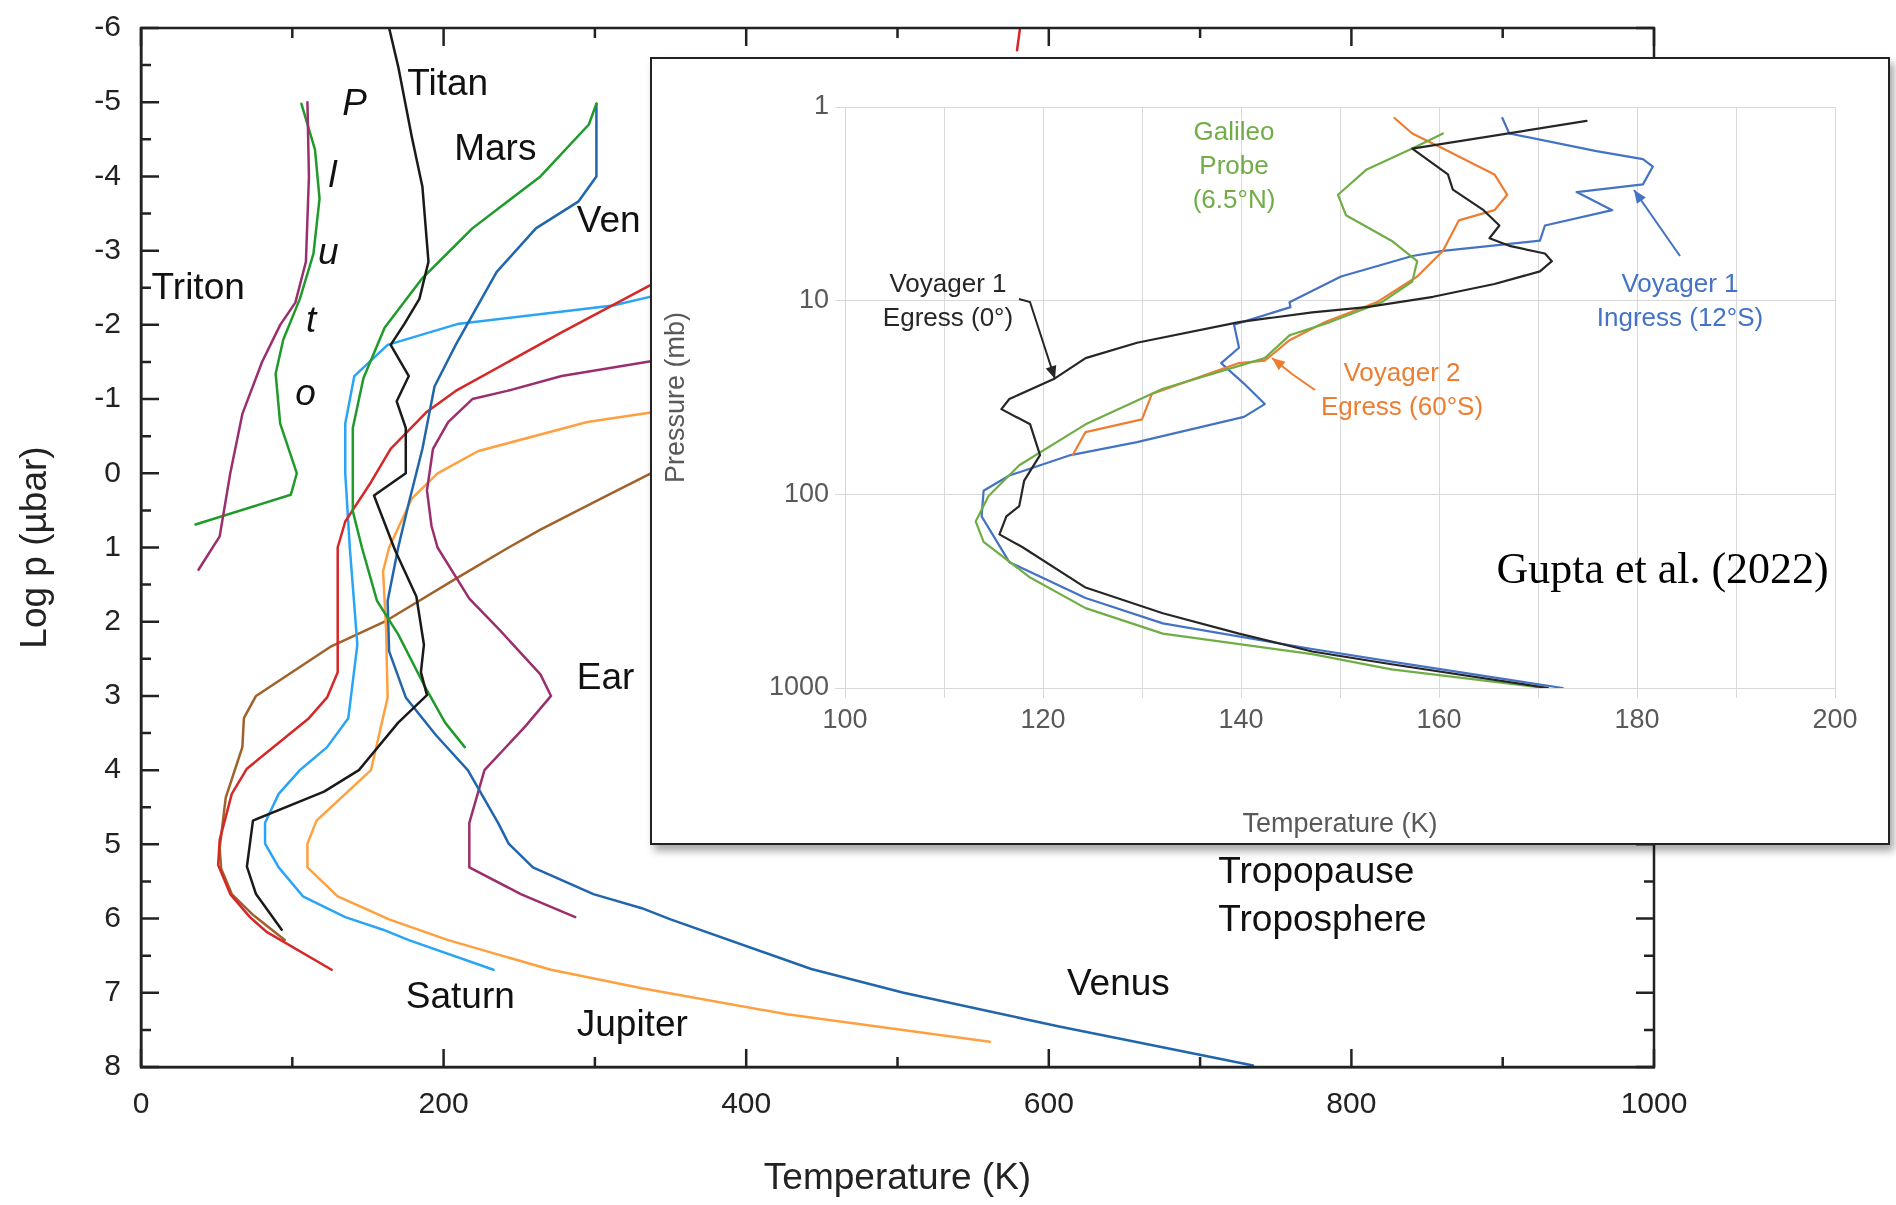 The height and width of the screenshot is (1205, 1896). I want to click on annotation: Ven, so click(608, 220).